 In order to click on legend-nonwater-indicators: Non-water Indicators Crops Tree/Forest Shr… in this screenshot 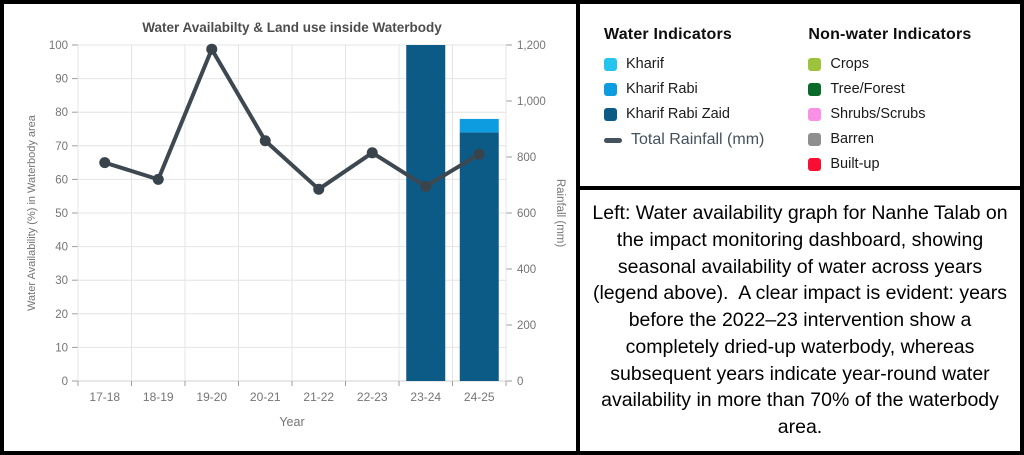, I will do `click(889, 106)`.